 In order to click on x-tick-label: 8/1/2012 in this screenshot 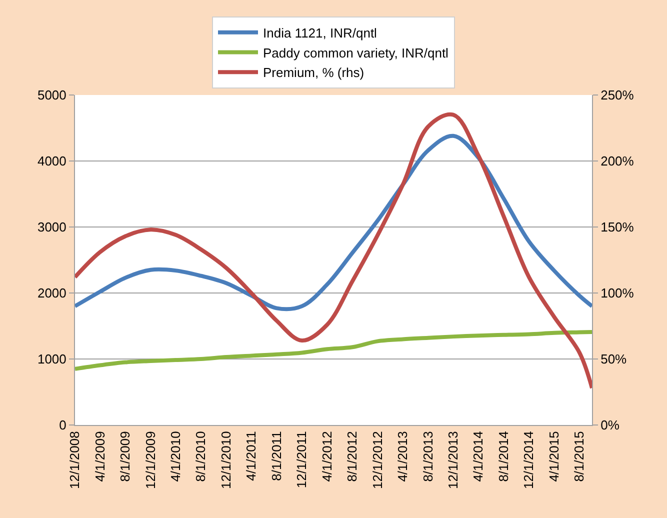, I will do `click(352, 456)`.